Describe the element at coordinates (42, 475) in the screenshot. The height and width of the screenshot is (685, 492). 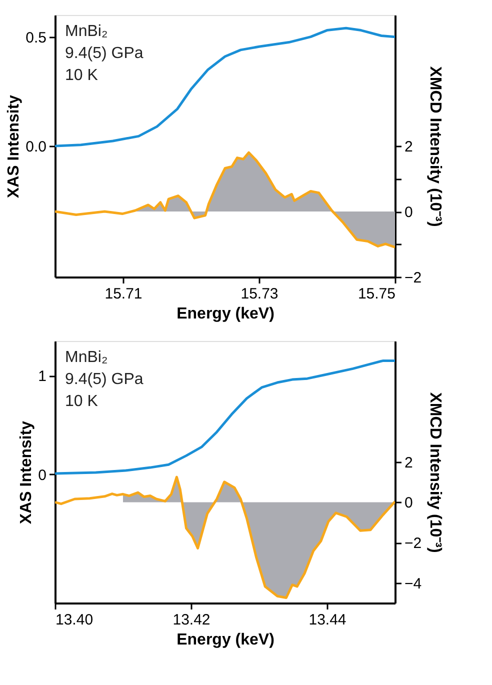
I see `y-tick-label: 0` at that location.